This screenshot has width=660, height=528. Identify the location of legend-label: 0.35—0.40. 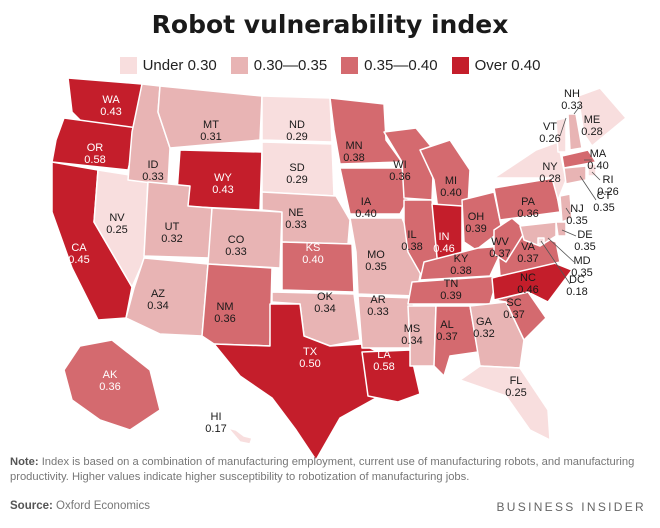
(401, 65).